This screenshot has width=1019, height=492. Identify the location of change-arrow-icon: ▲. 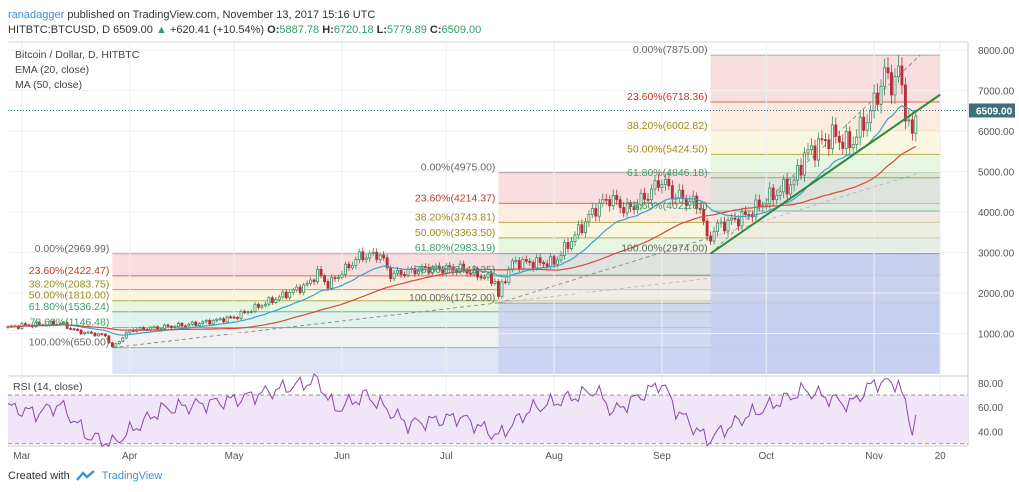
(161, 30).